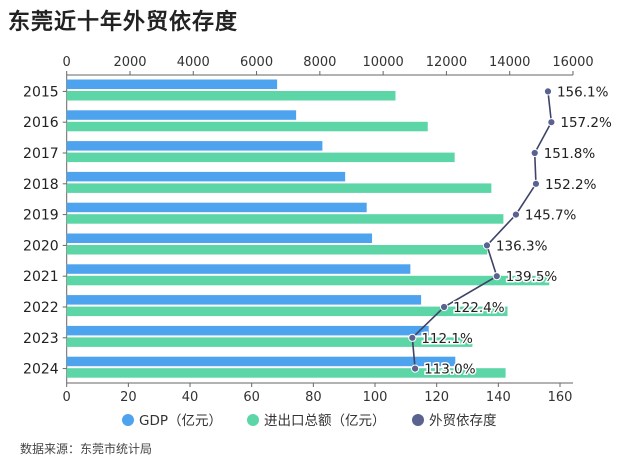  Describe the element at coordinates (446, 62) in the screenshot. I see `top-axis-label: 12000` at that location.